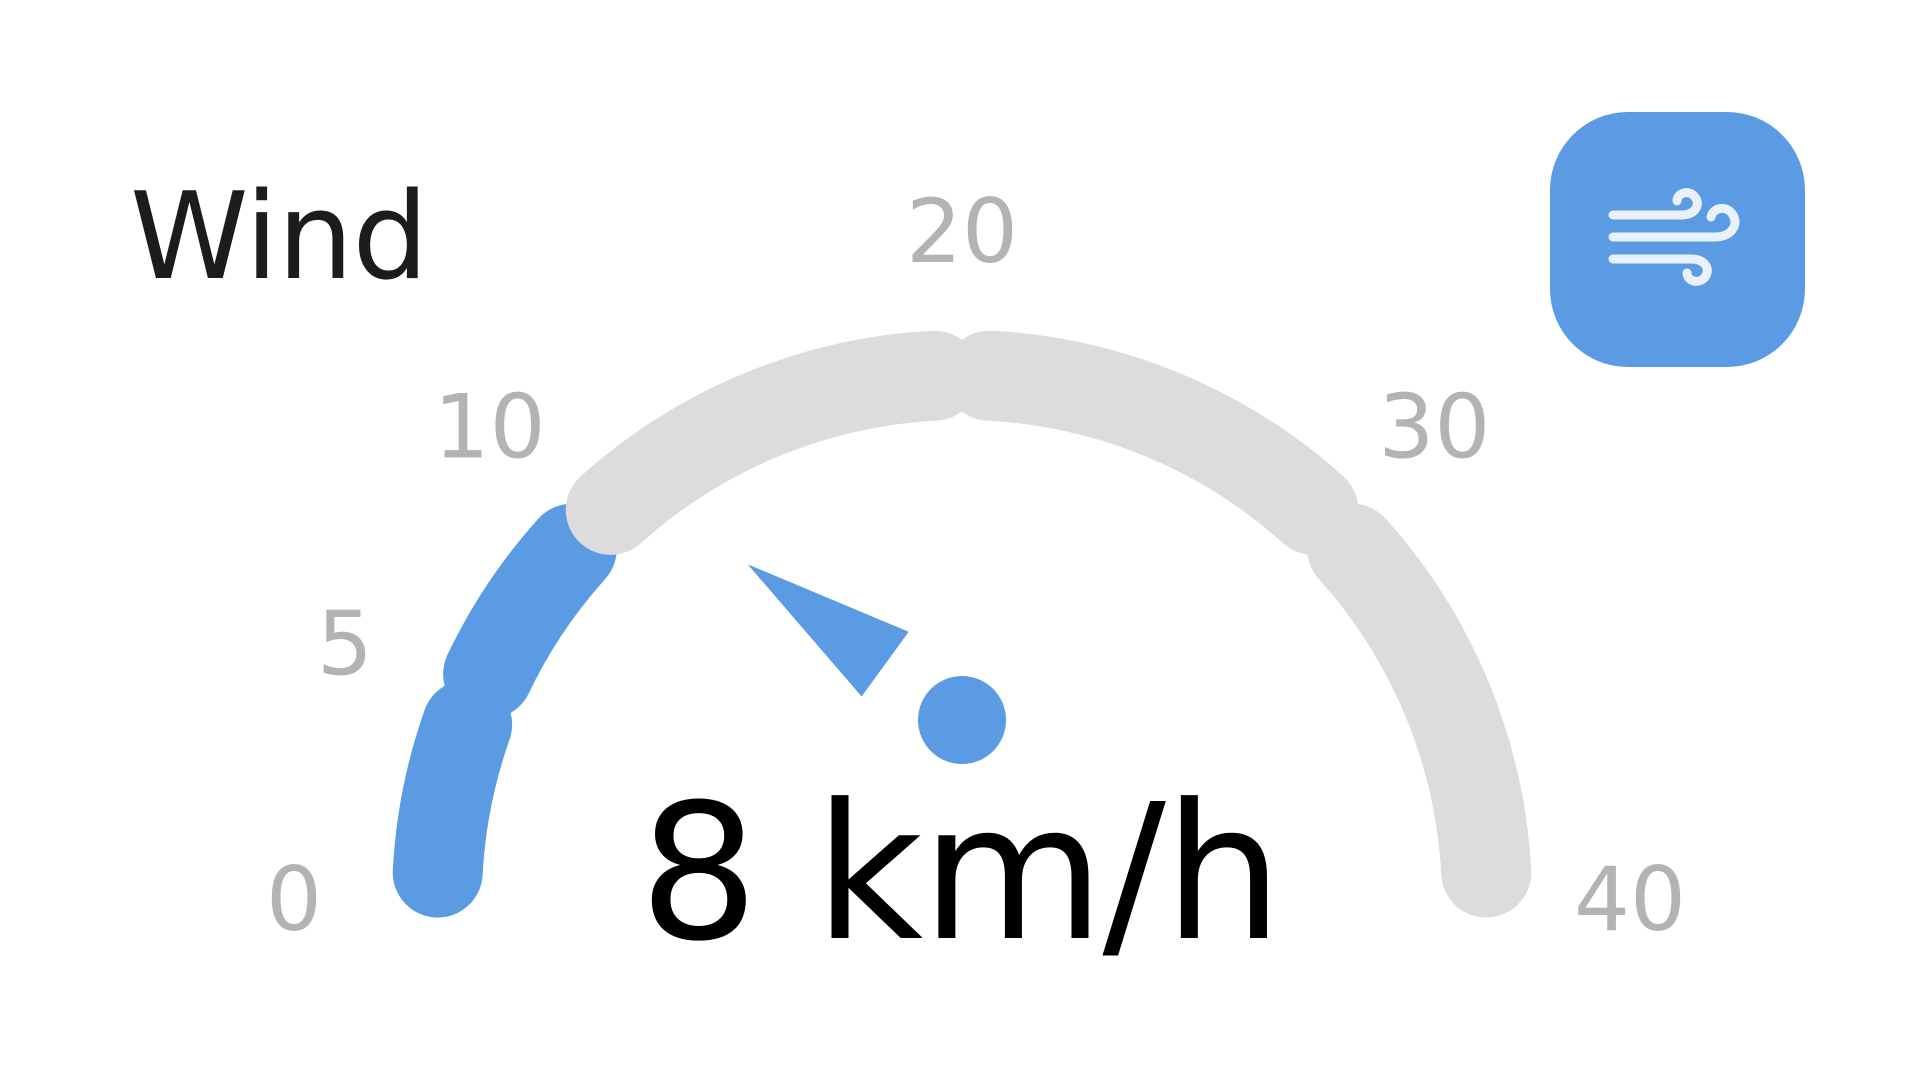 The image size is (1920, 1080). What do you see at coordinates (345, 643) in the screenshot?
I see `gauge-tick-label: 5` at bounding box center [345, 643].